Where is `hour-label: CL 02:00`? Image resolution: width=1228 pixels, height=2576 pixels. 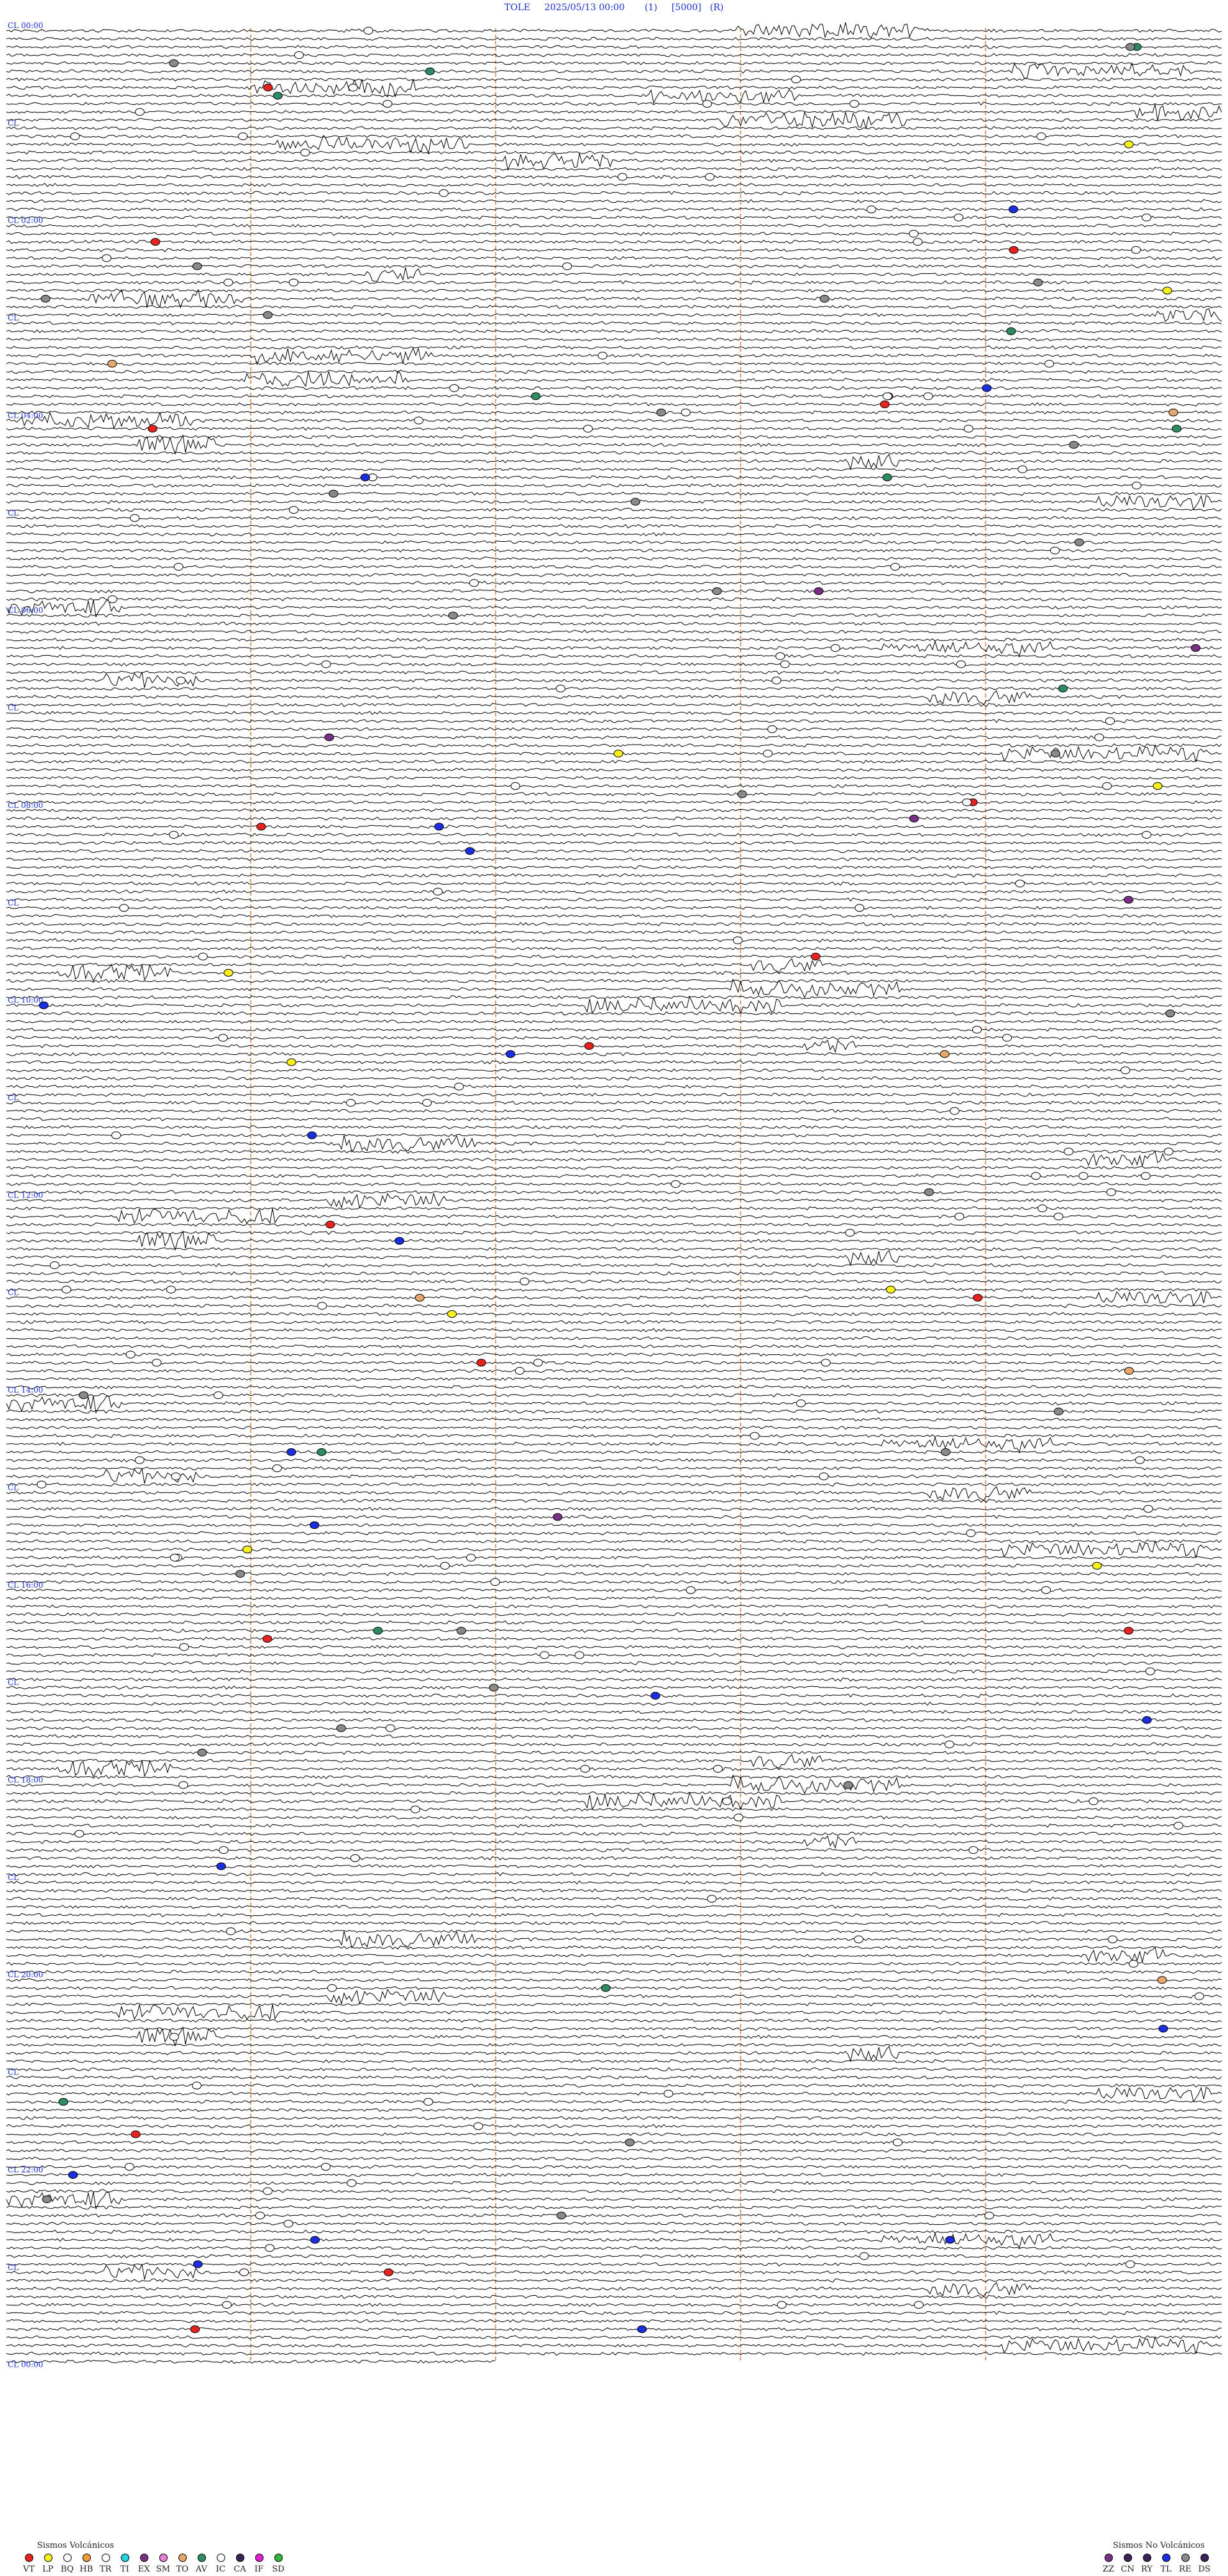
hour-label: CL 02:00 is located at coordinates (25, 220).